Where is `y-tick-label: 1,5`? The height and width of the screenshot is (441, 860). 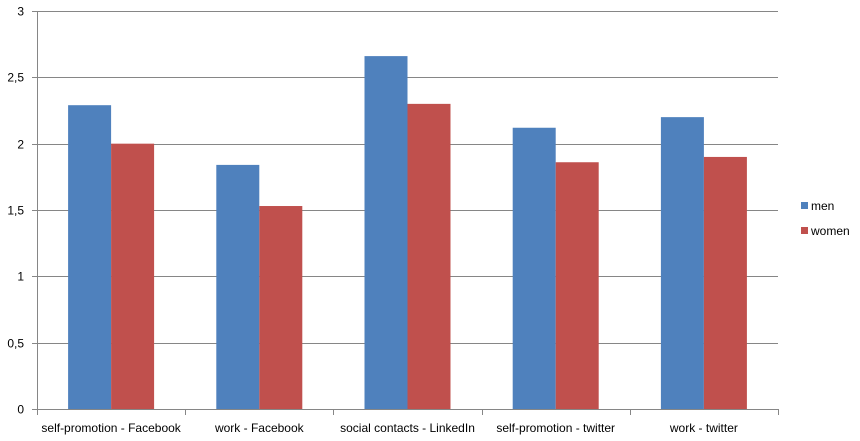 y-tick-label: 1,5 is located at coordinates (15, 211).